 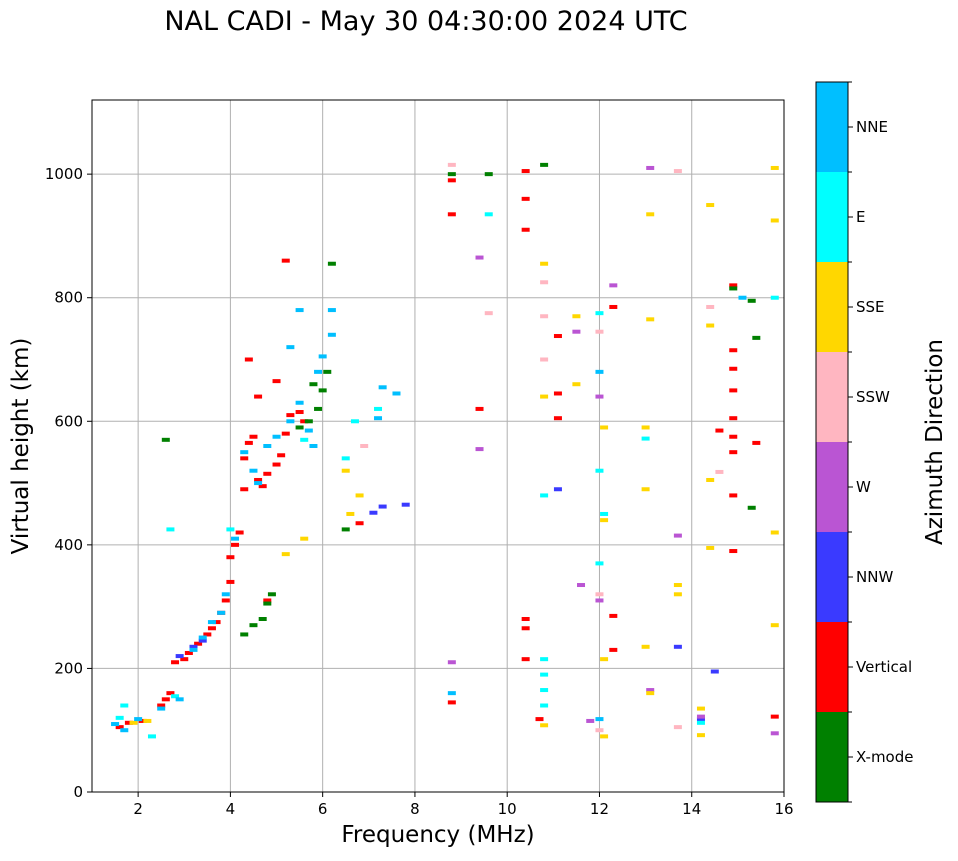 I want to click on x-axis-label: Frequency (MHz), so click(x=437, y=835).